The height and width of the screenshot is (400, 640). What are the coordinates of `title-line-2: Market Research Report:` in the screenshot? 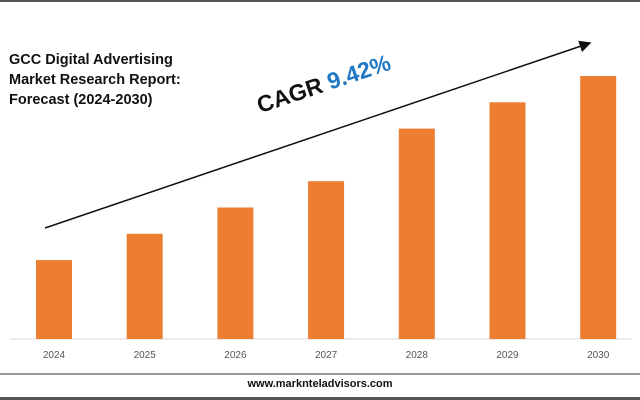 It's located at (95, 80).